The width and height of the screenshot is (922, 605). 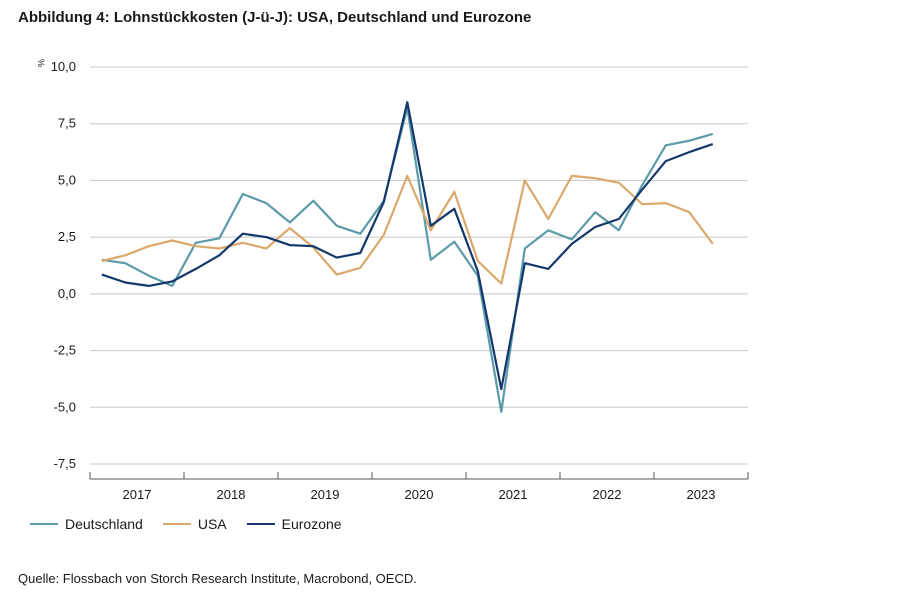 What do you see at coordinates (137, 494) in the screenshot?
I see `x-tick-label: 2017` at bounding box center [137, 494].